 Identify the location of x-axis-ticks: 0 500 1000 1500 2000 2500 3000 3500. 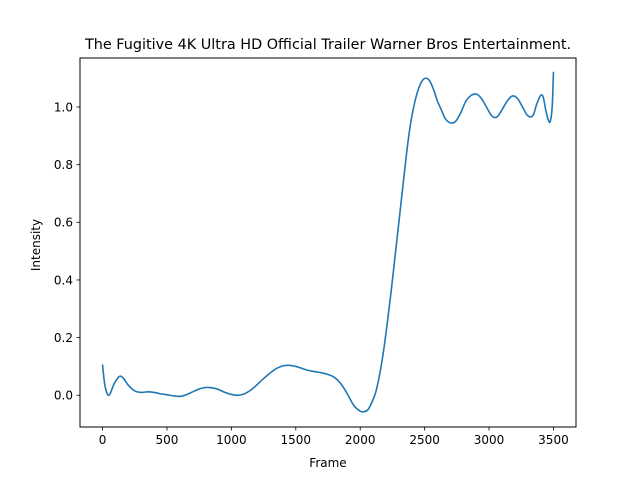
(334, 437).